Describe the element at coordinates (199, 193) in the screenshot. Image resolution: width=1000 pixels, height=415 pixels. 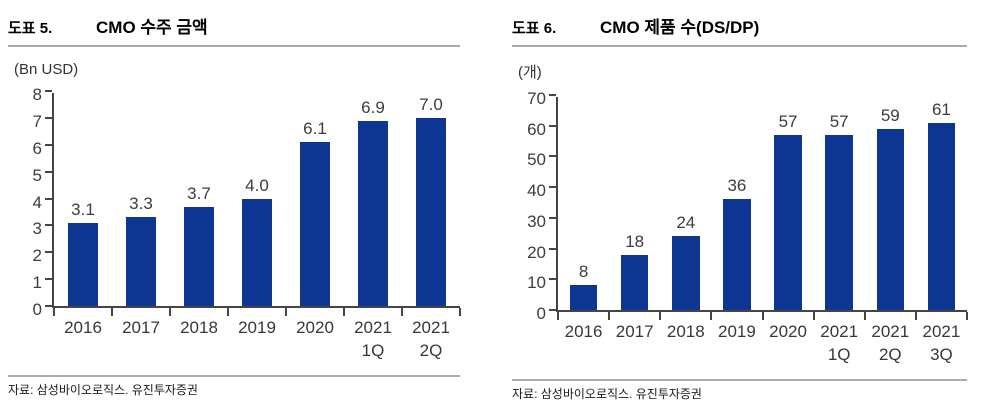
I see `bar-value-label: 3.7` at that location.